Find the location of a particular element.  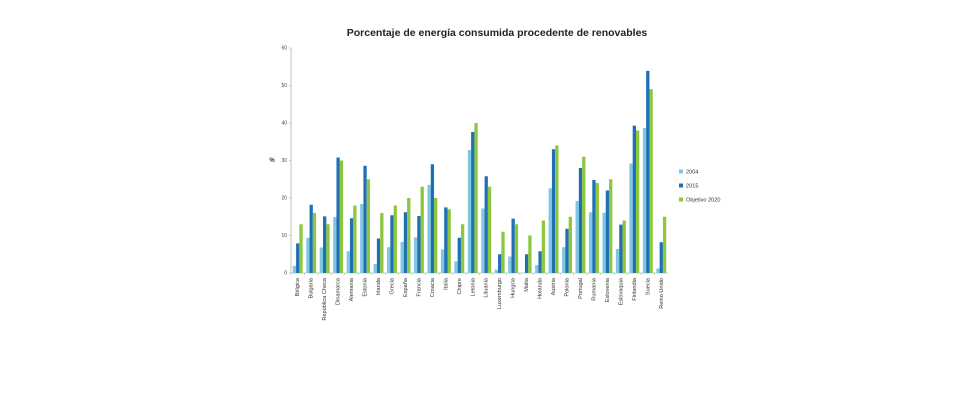

x-tick-label: Finlandia is located at coordinates (635, 289).